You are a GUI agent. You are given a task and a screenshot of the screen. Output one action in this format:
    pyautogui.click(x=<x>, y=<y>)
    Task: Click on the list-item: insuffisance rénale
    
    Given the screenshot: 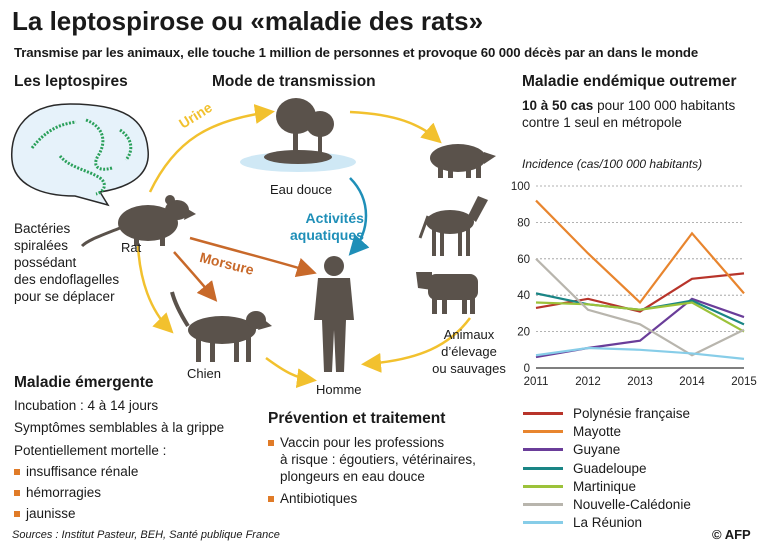 What is the action you would take?
    pyautogui.click(x=76, y=471)
    